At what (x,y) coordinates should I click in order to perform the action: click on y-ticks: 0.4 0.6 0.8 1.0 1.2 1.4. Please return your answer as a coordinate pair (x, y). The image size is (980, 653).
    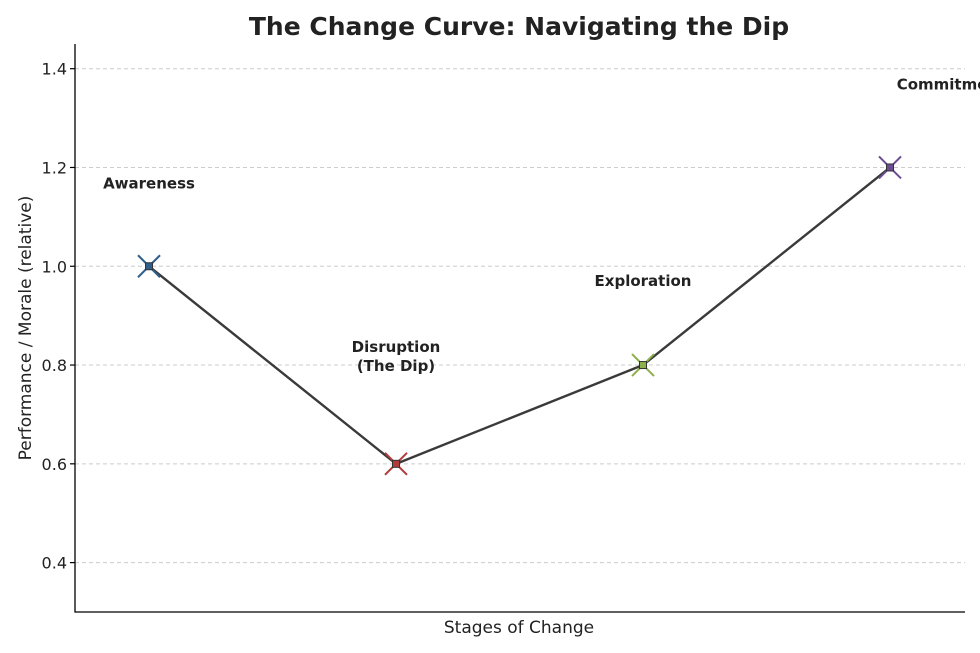
    Looking at the image, I should click on (58, 316).